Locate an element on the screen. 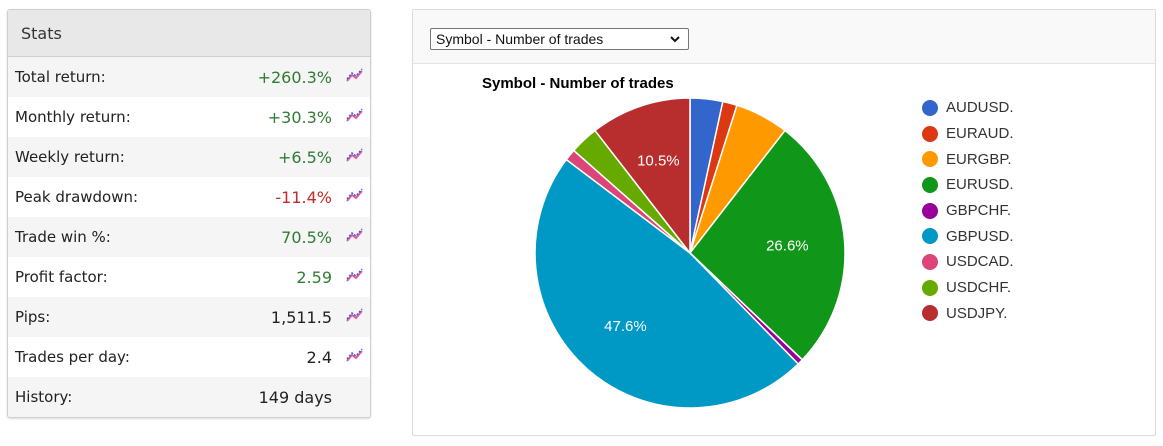 The image size is (1163, 446). legend-label: USDCAD. is located at coordinates (980, 262).